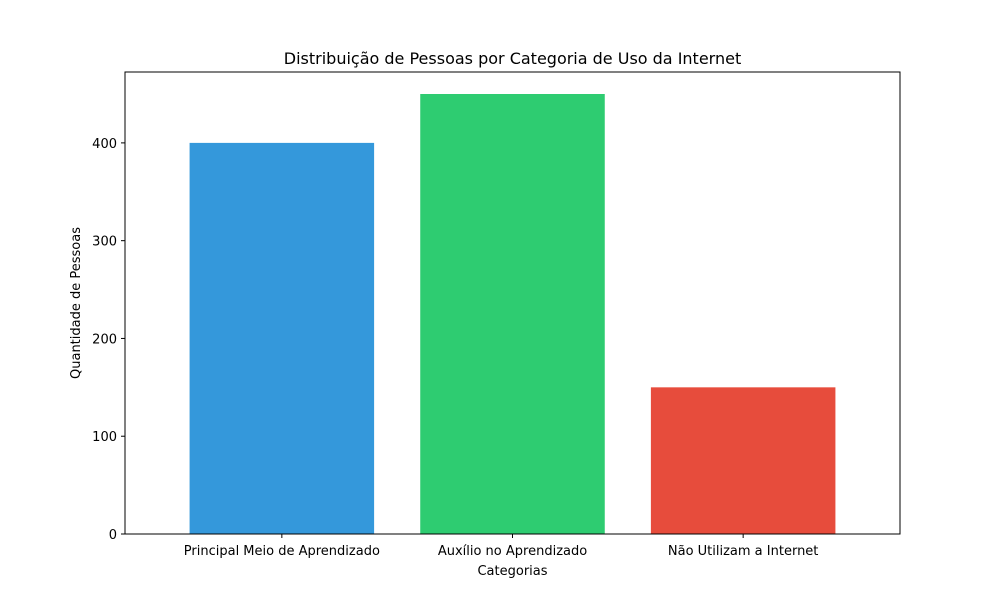  What do you see at coordinates (282, 551) in the screenshot?
I see `x-tick-label: Principal Meio de Aprendizado` at bounding box center [282, 551].